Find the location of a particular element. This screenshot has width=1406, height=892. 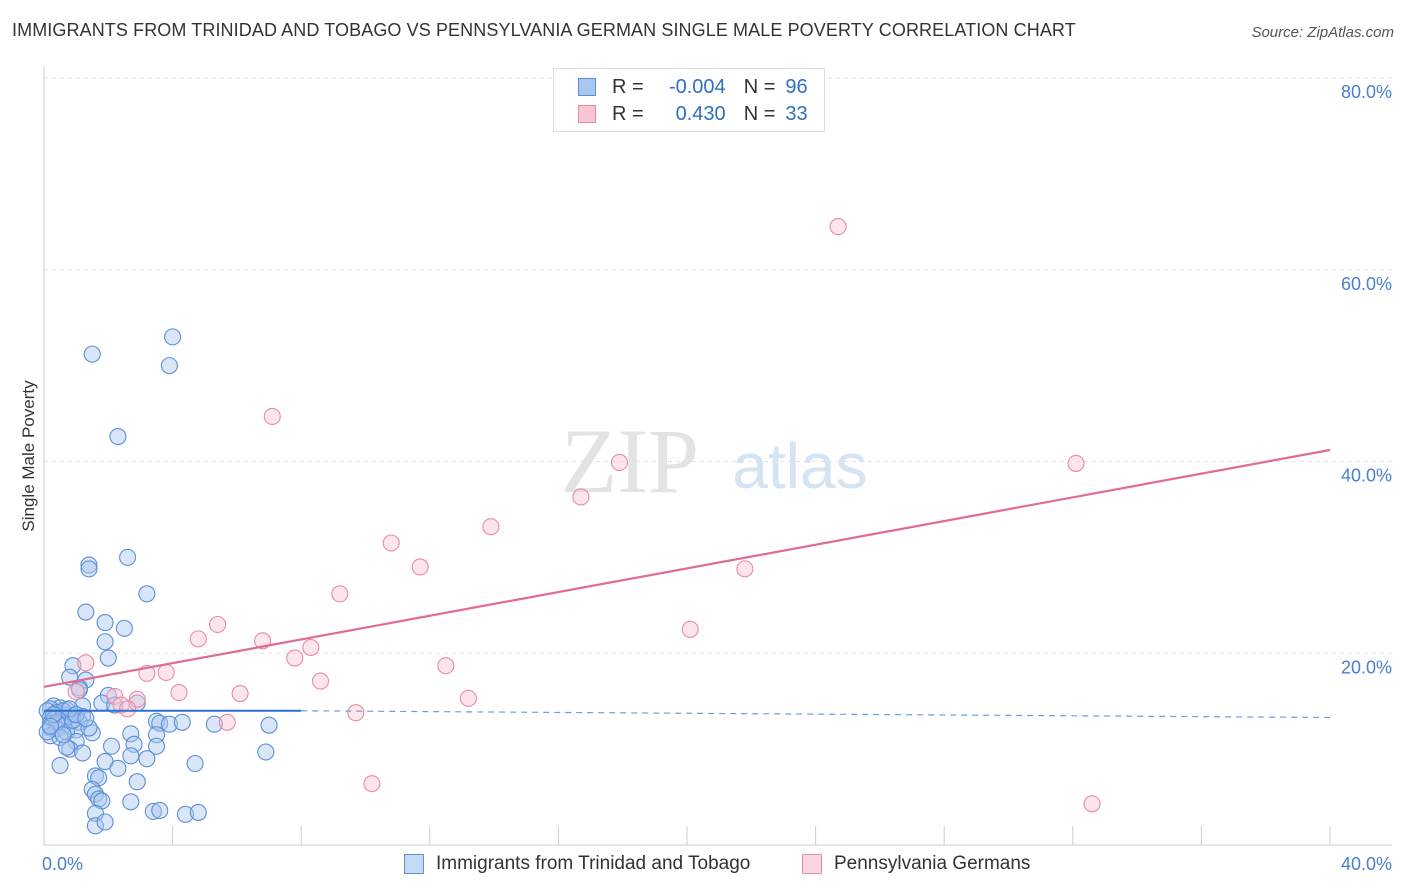

legend-row-trinidad: R = -0.004 N = 96 is located at coordinates (693, 87).